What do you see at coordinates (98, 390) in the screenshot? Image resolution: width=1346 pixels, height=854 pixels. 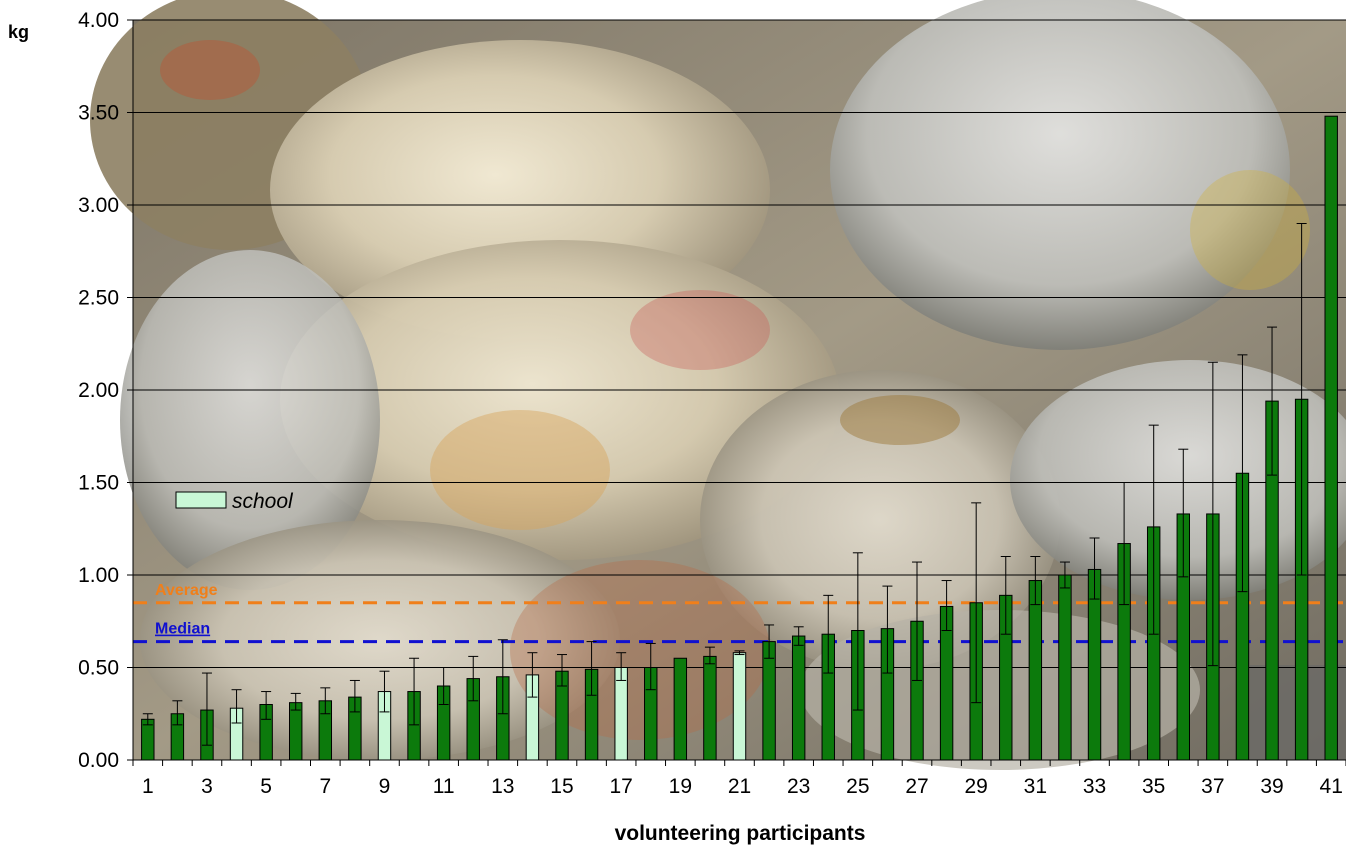 I see `y-tick-label: 2.00` at bounding box center [98, 390].